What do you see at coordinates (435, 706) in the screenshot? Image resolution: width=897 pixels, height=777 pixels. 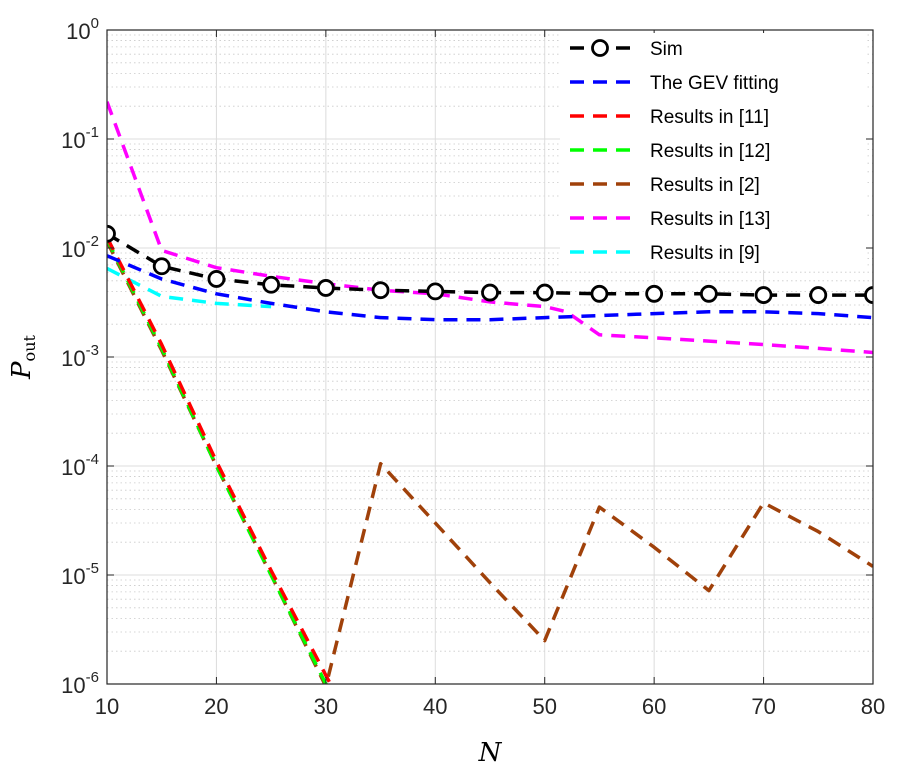 I see `x-tick-label: 40` at bounding box center [435, 706].